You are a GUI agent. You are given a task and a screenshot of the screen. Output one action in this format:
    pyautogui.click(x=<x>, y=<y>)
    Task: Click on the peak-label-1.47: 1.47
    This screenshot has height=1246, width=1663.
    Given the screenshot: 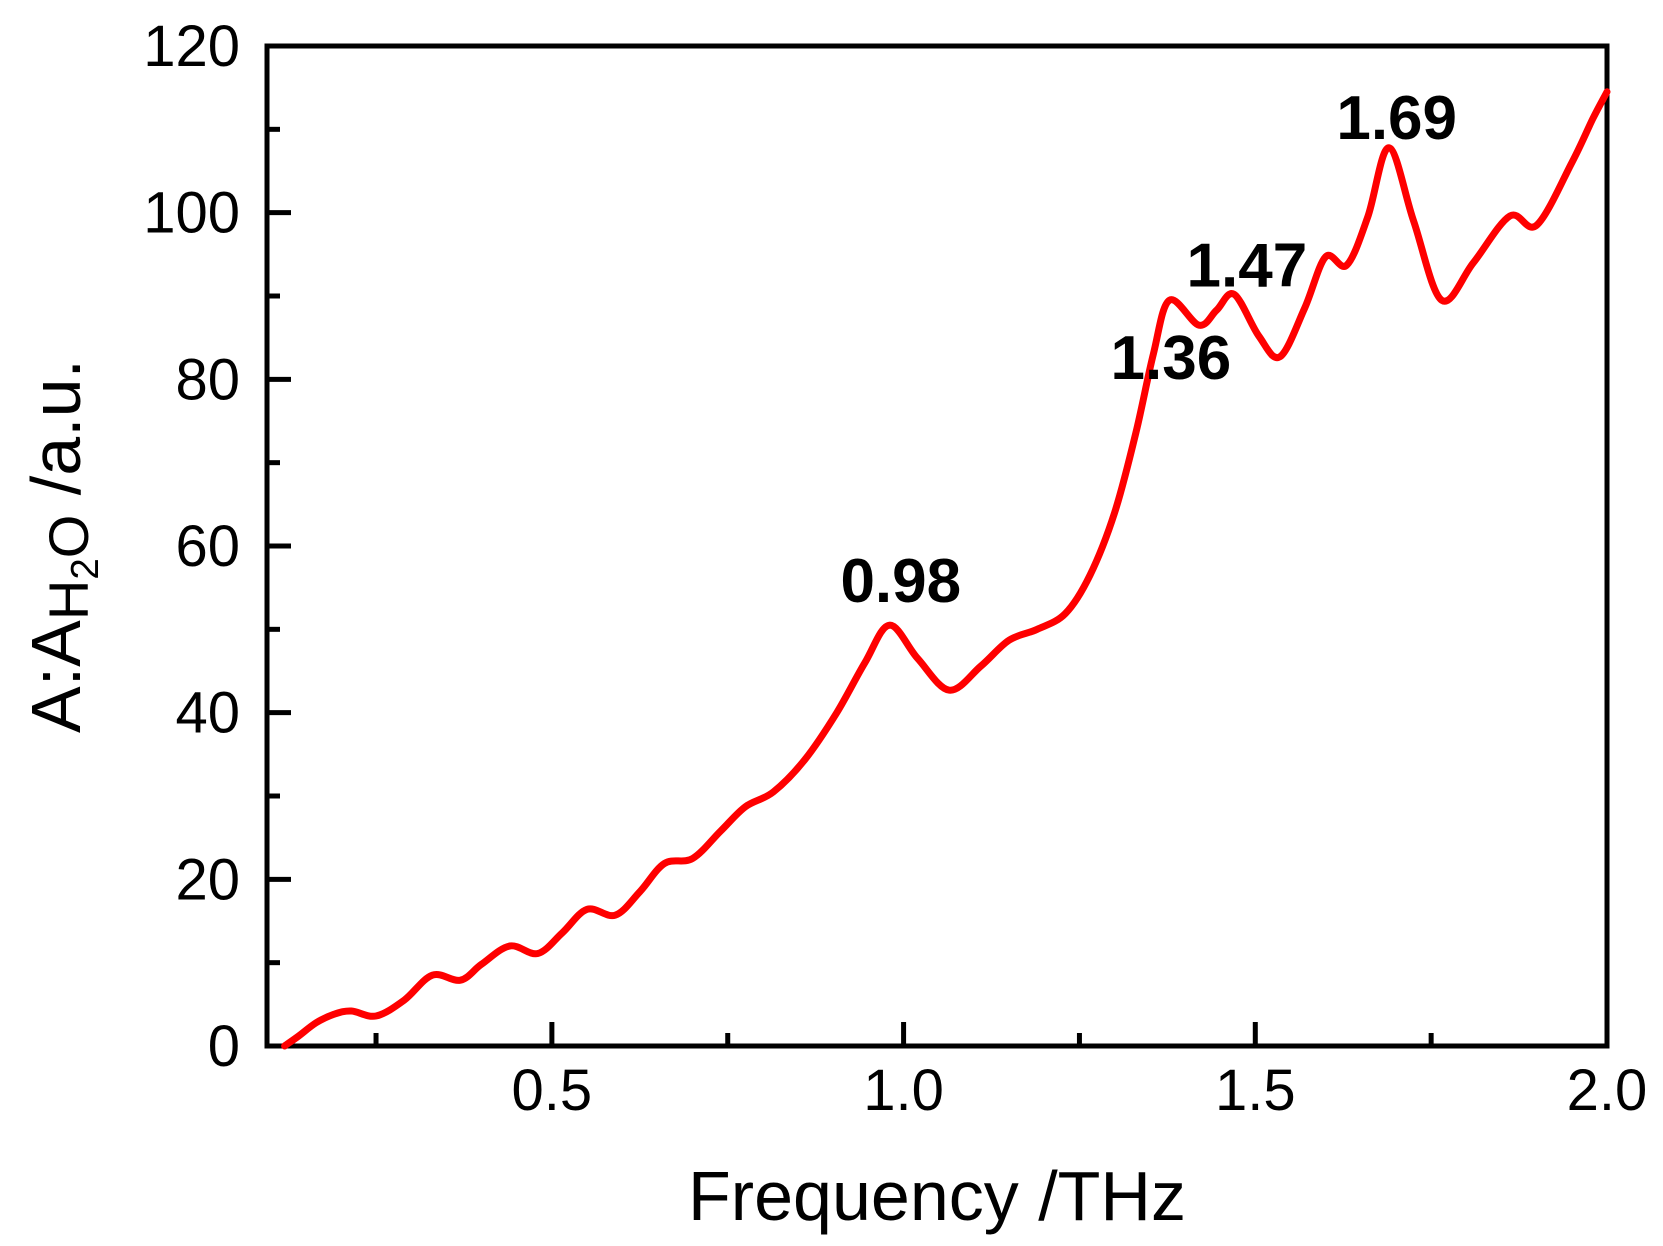 What is the action you would take?
    pyautogui.click(x=1247, y=265)
    